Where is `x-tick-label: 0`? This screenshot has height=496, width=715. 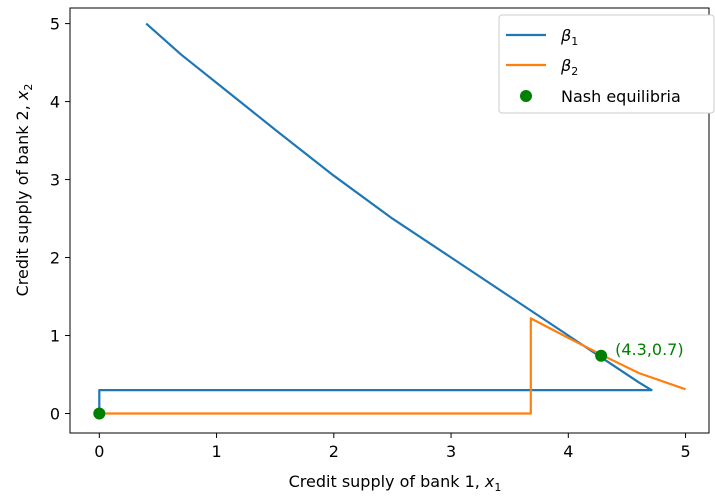 x-tick-label: 0 is located at coordinates (99, 451).